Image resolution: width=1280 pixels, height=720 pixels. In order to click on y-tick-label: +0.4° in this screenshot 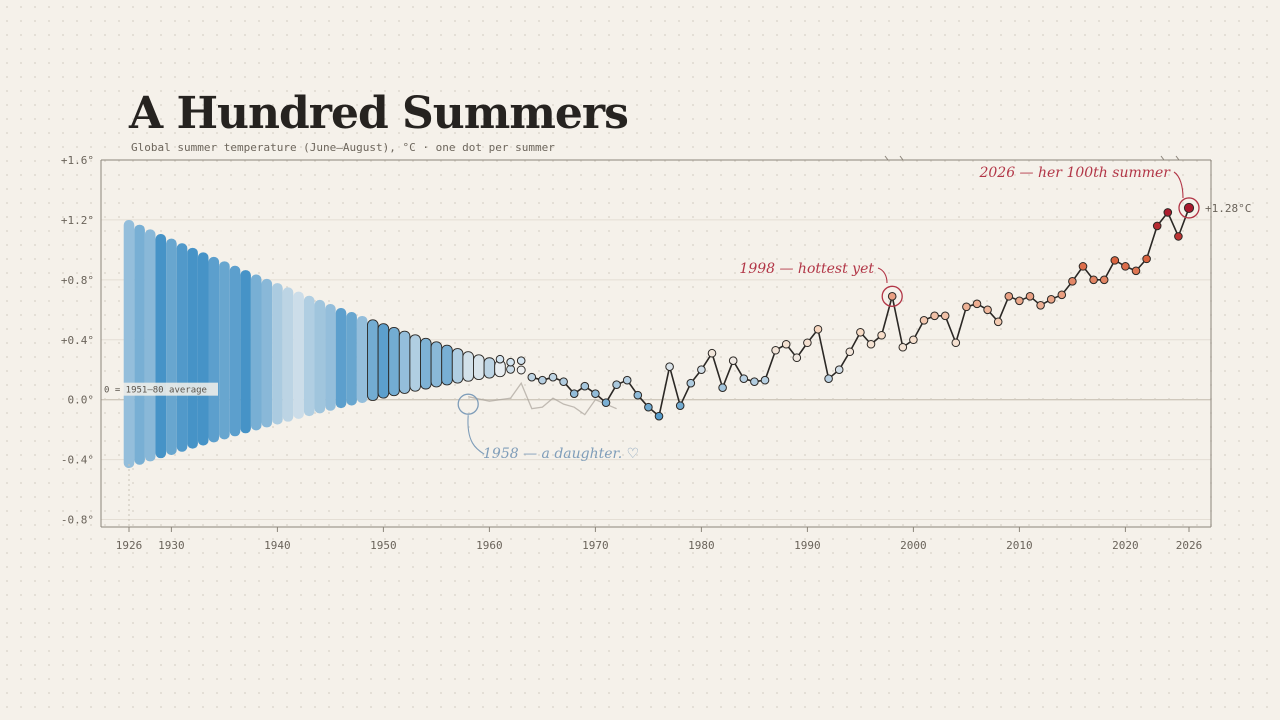, I will do `click(77, 340)`.